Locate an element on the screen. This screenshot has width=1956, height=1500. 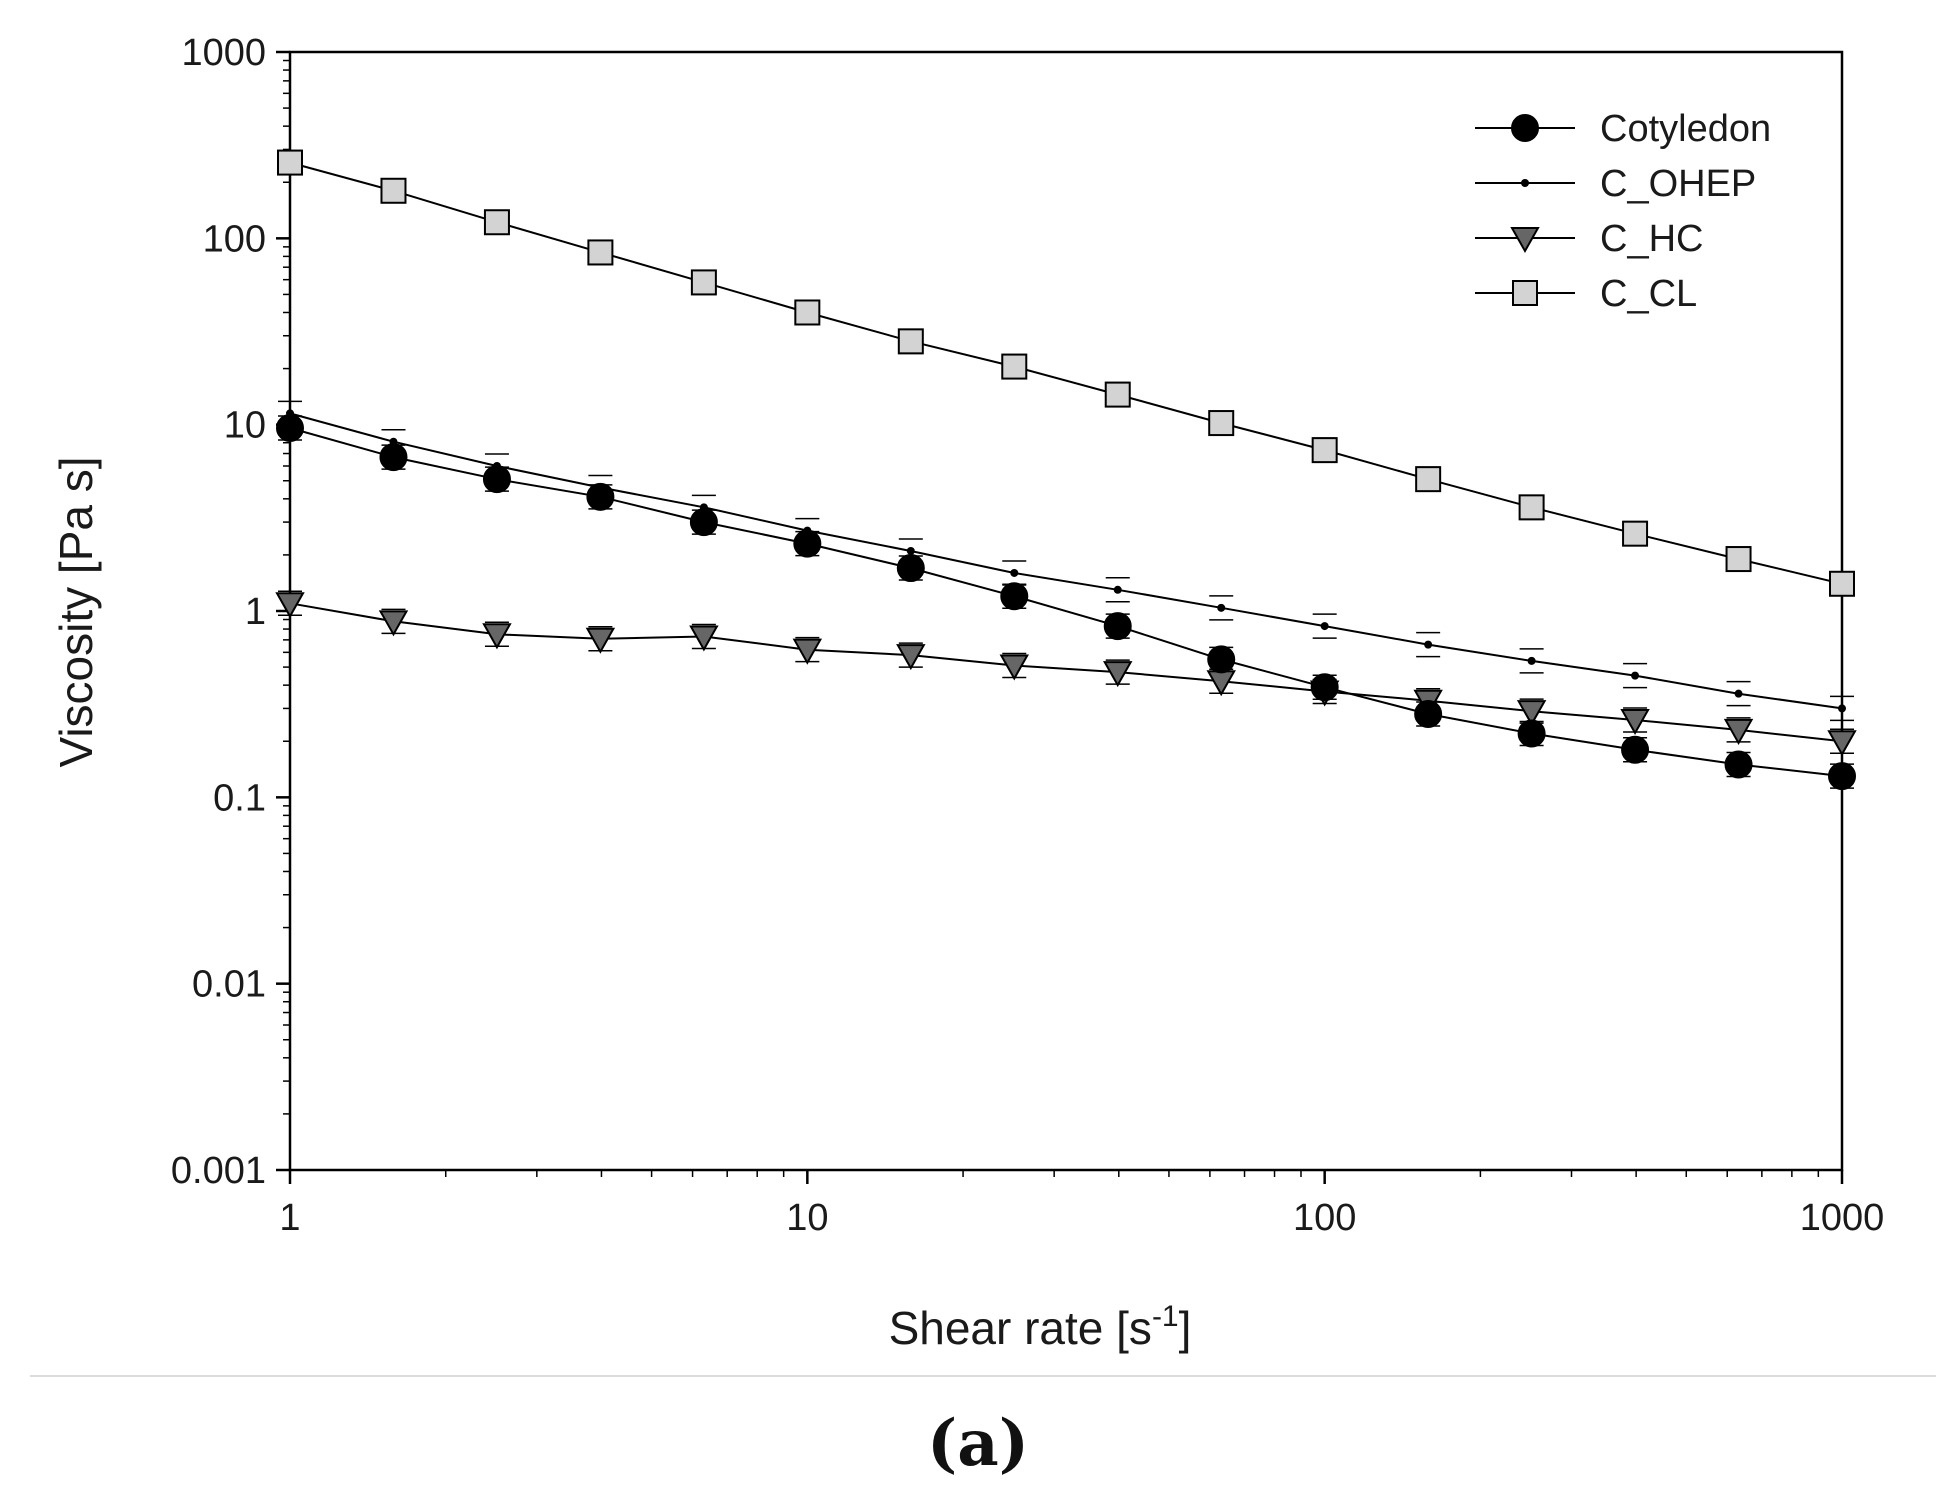
x-axis-label: Shear rate [s-1] is located at coordinates (1040, 1327).